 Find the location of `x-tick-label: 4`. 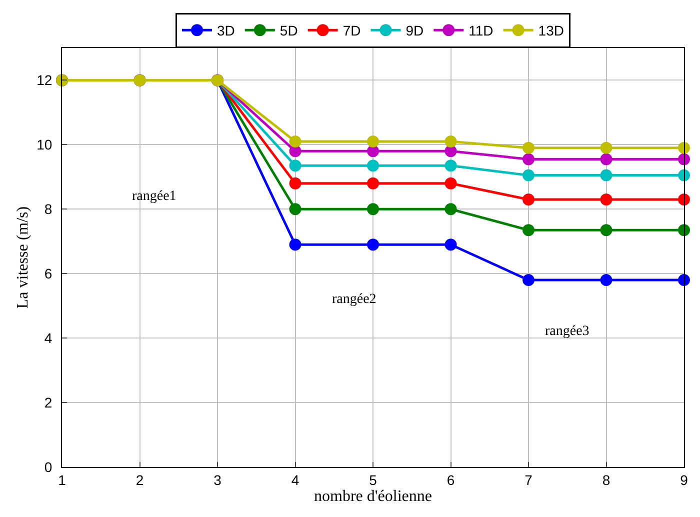

x-tick-label: 4 is located at coordinates (295, 480).